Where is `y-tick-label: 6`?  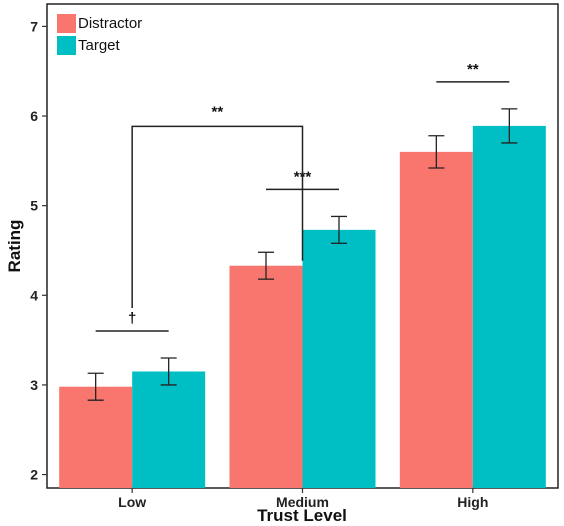 y-tick-label: 6 is located at coordinates (34, 116).